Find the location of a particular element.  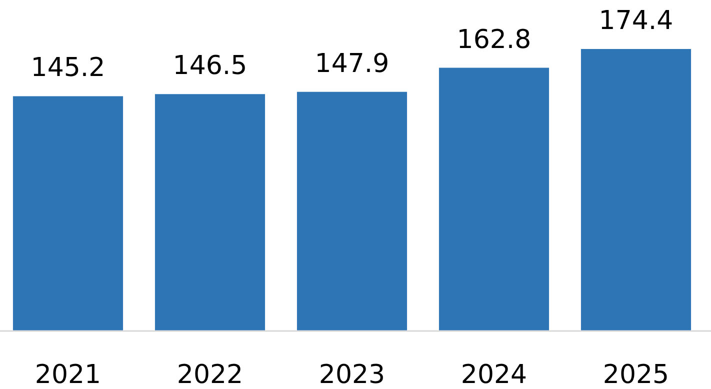

x-tick-label: 2025 is located at coordinates (636, 374).